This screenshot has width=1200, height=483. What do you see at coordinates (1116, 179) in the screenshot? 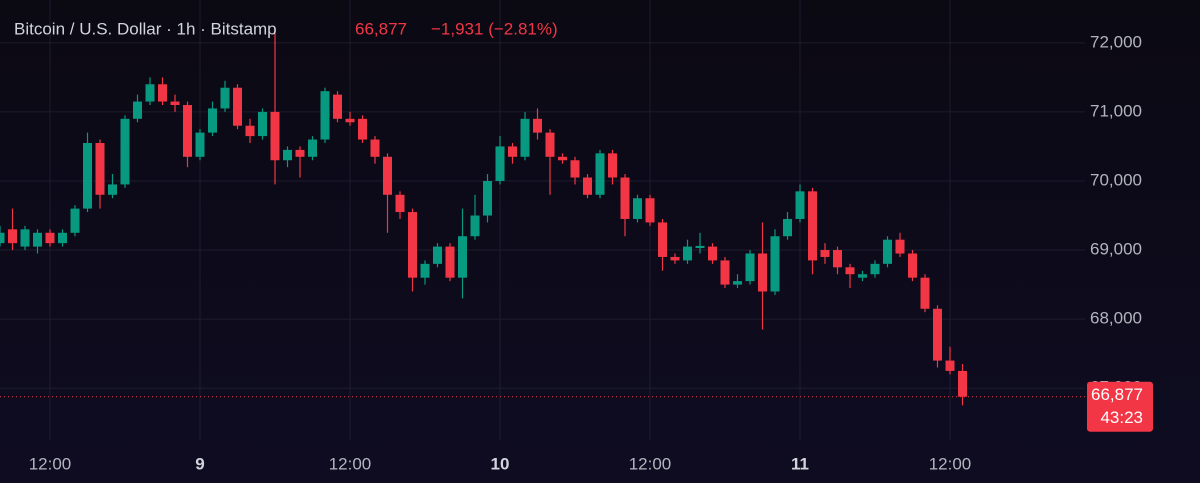
I see `y-tick-label: 70,000` at bounding box center [1116, 179].